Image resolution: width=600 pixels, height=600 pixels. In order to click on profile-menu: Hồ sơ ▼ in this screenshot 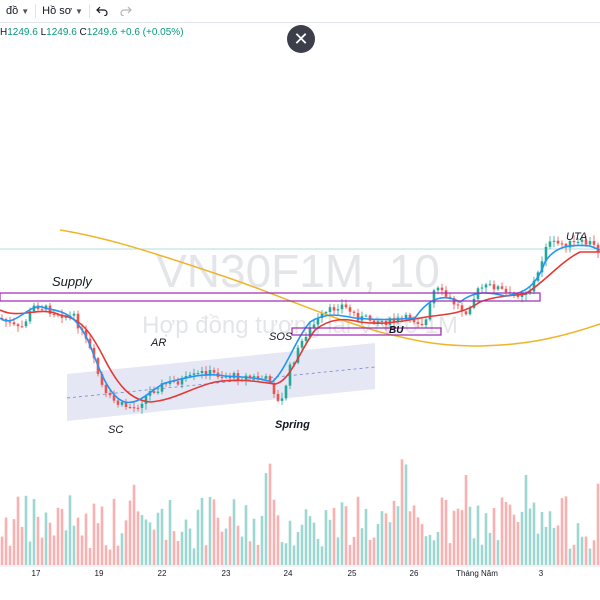, I will do `click(62, 11)`.